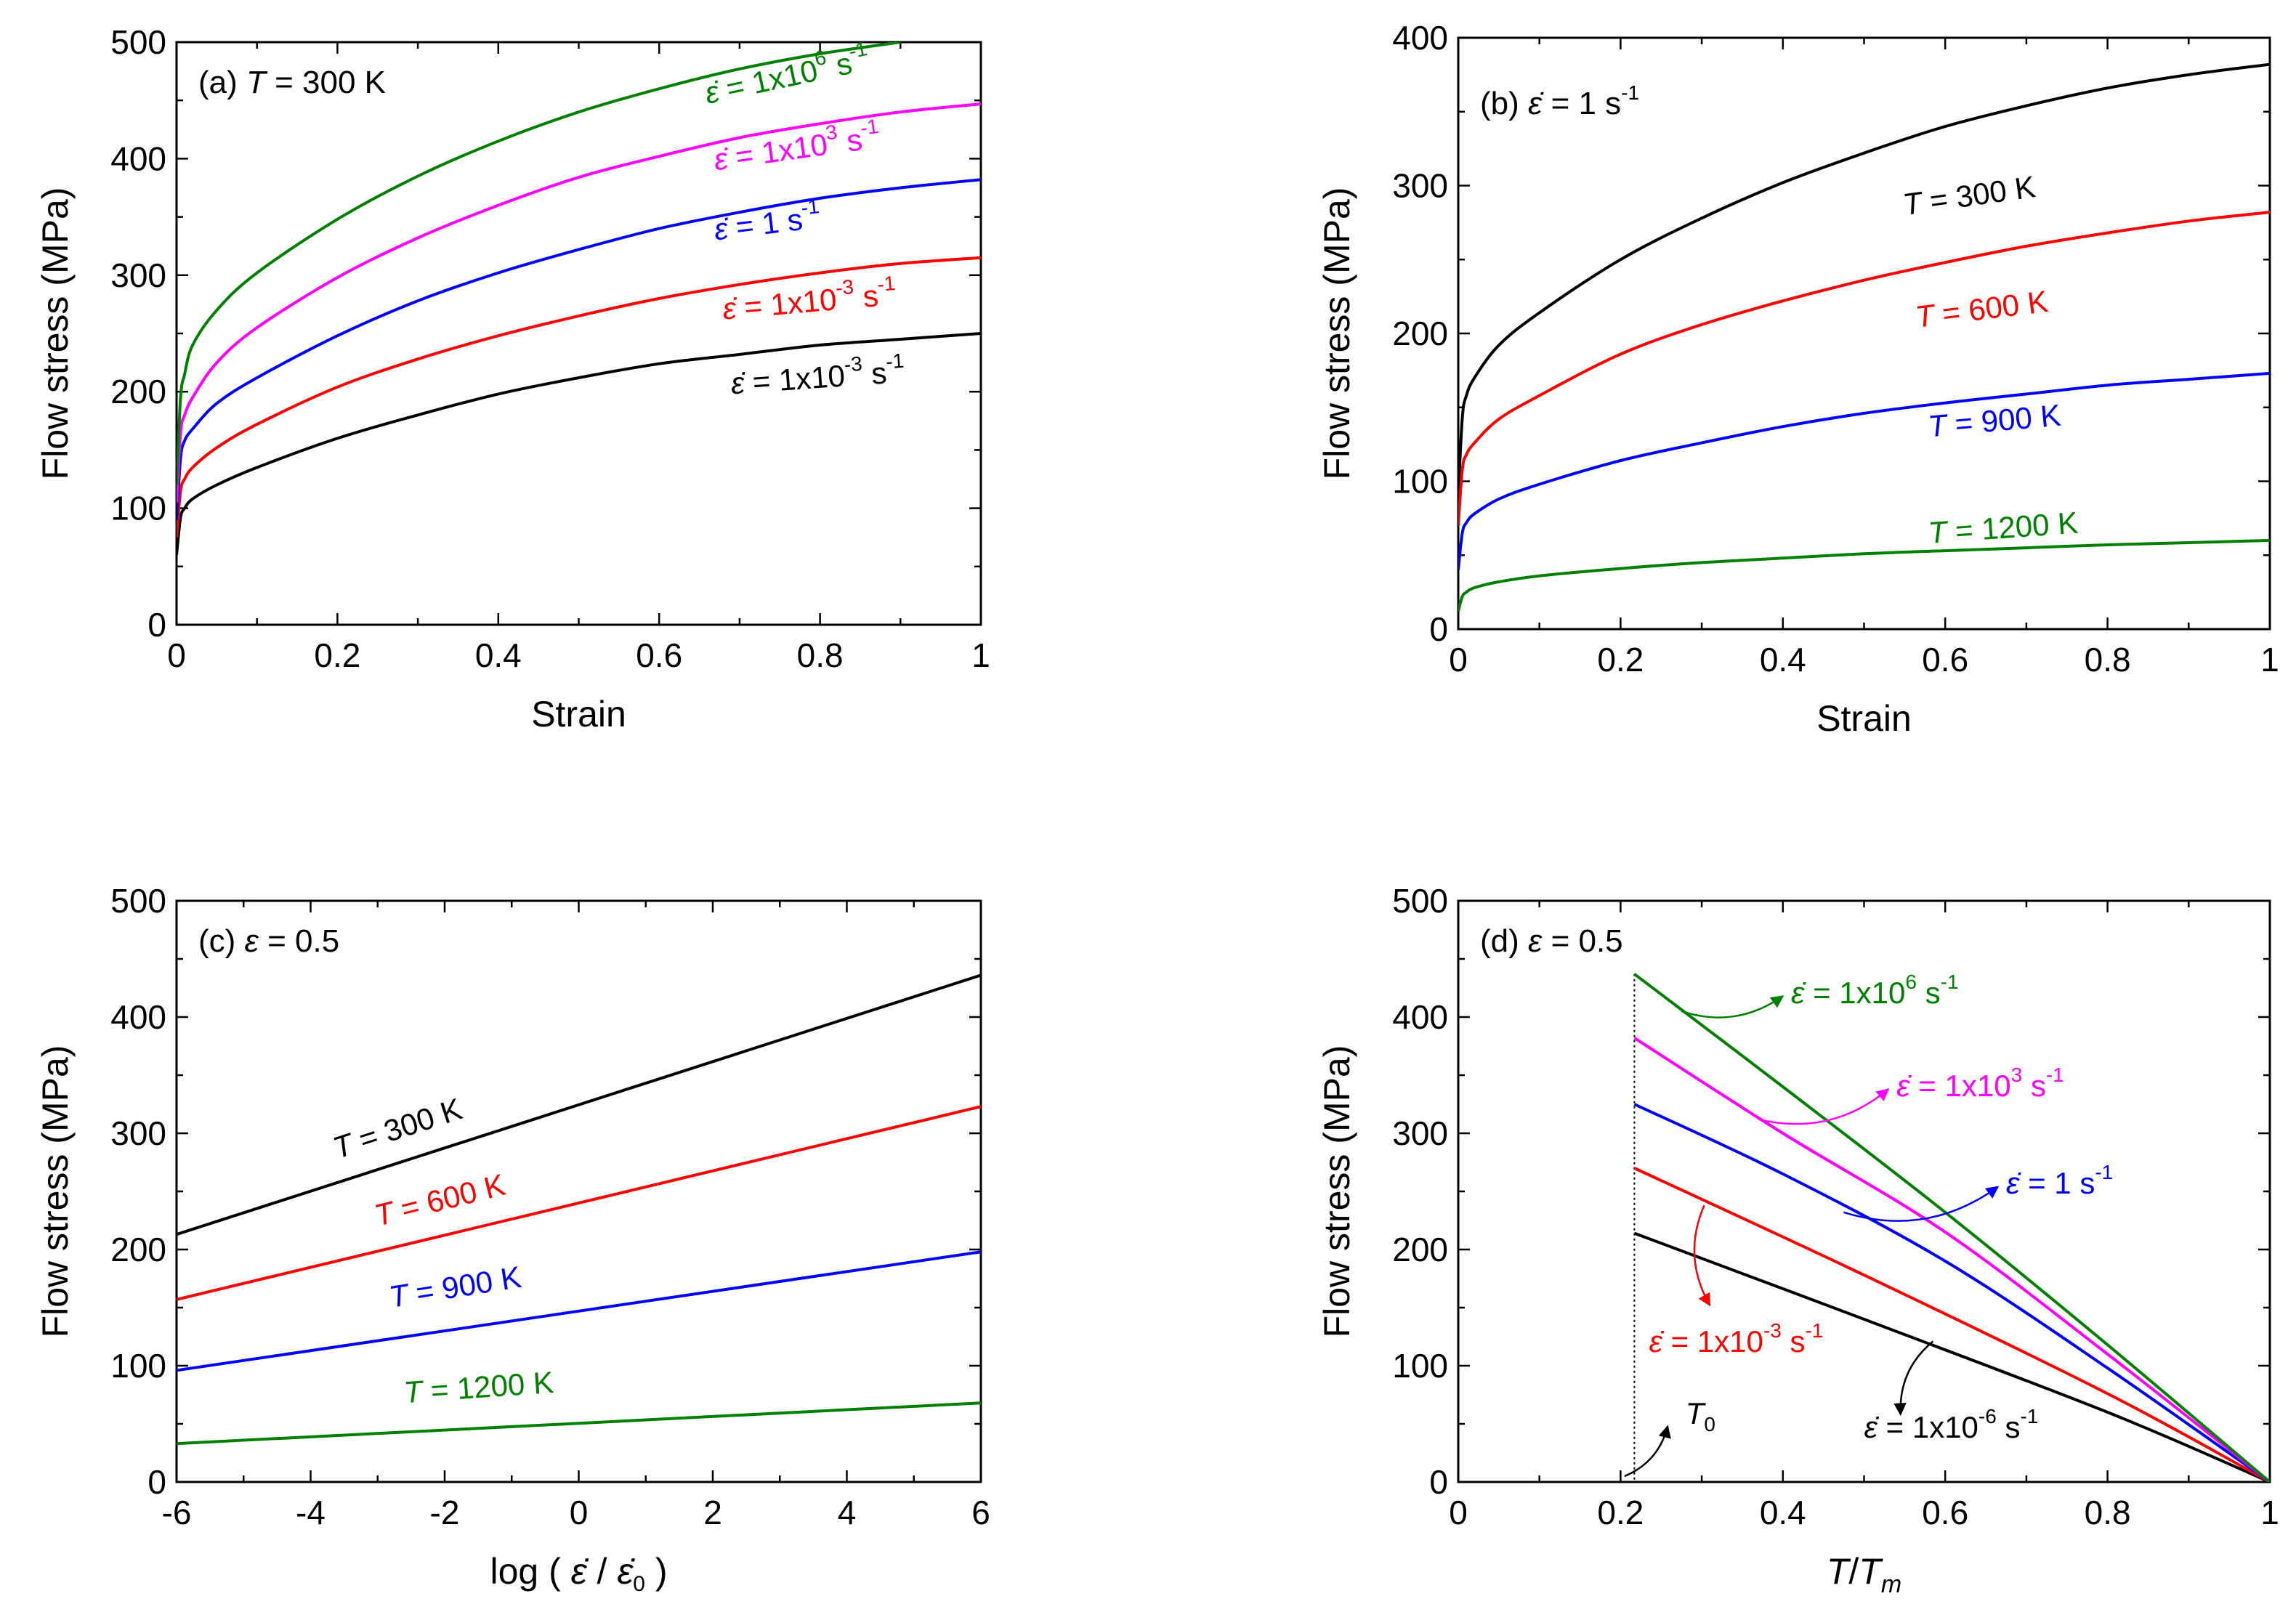 This screenshot has height=1620, width=2296. I want to click on panel-label: (a) T = 300 K, so click(292, 82).